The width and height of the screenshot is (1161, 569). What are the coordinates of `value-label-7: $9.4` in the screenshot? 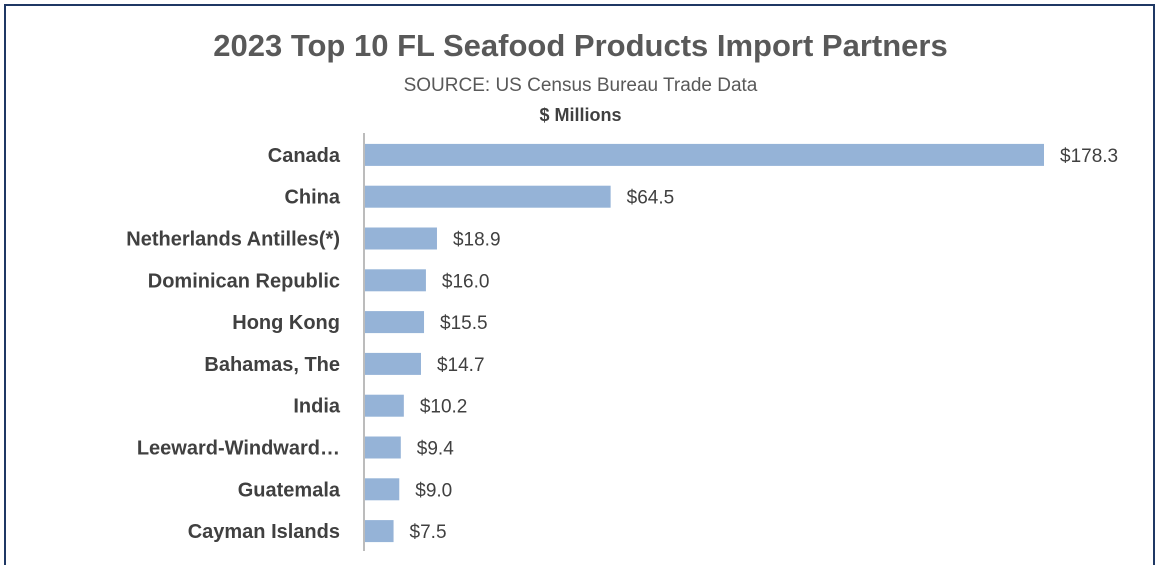 It's located at (435, 449).